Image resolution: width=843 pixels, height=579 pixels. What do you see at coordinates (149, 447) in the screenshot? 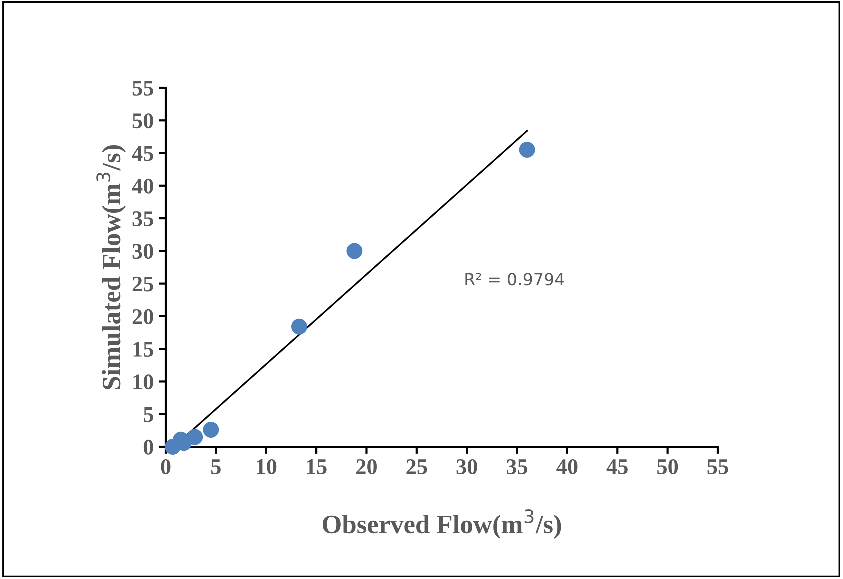
I see `y-tick-label: 0` at bounding box center [149, 447].